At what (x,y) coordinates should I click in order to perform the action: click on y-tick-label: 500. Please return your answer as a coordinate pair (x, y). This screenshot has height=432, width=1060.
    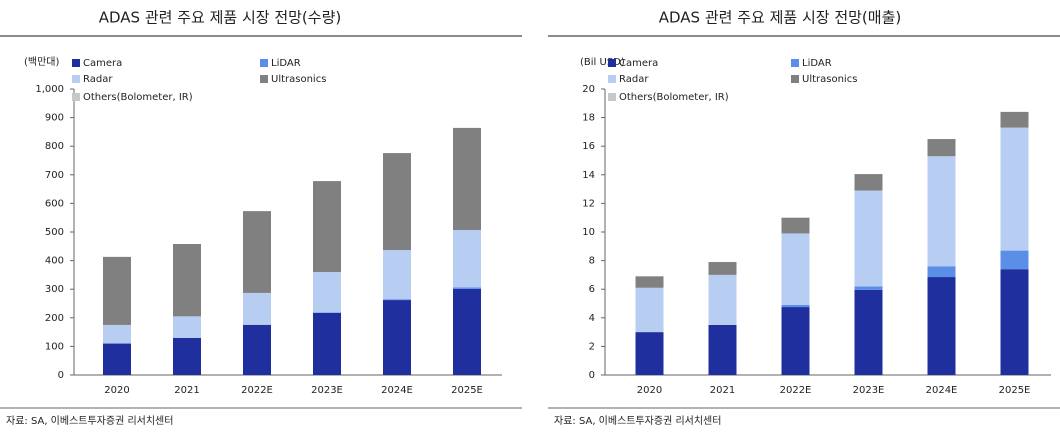
    Looking at the image, I should click on (54, 232).